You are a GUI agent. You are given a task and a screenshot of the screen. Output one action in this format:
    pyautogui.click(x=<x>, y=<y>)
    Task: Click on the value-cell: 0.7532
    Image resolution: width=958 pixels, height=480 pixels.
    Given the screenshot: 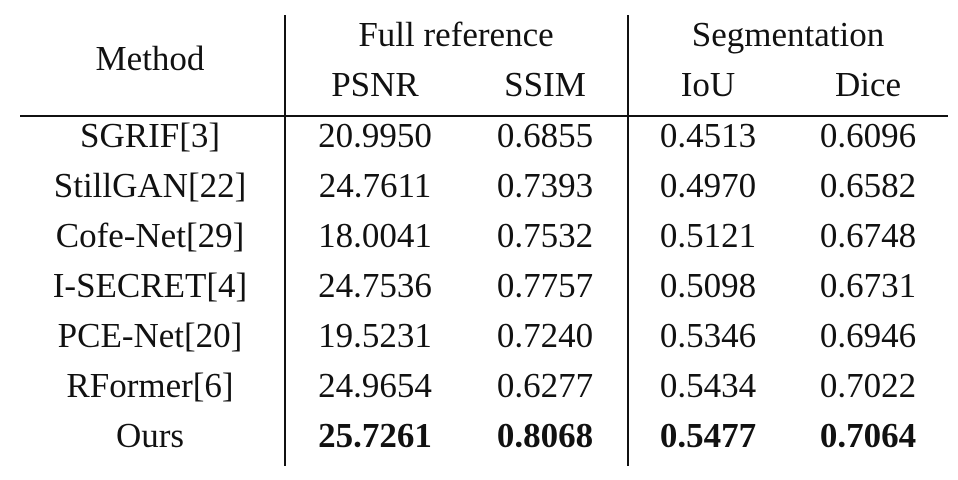 What is the action you would take?
    pyautogui.click(x=545, y=235)
    